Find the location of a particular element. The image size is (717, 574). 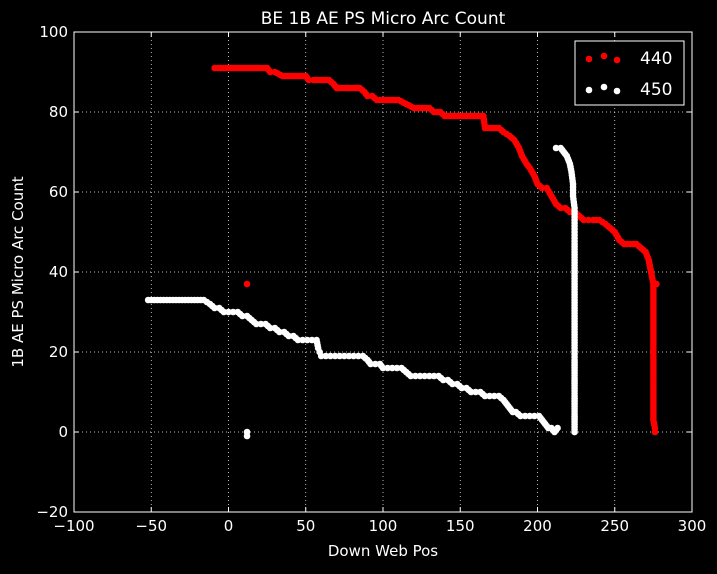

legend-label-440: 440 is located at coordinates (656, 59).